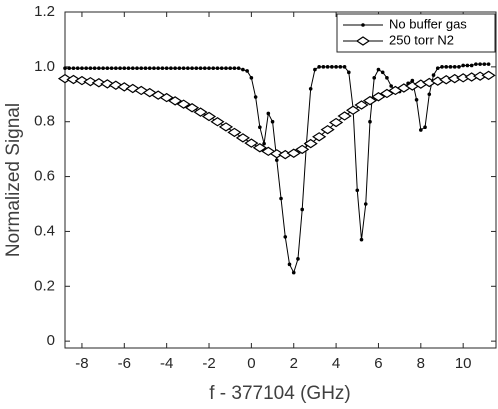 This screenshot has width=498, height=409. Describe the element at coordinates (421, 363) in the screenshot. I see `x-tick-label: 8` at that location.